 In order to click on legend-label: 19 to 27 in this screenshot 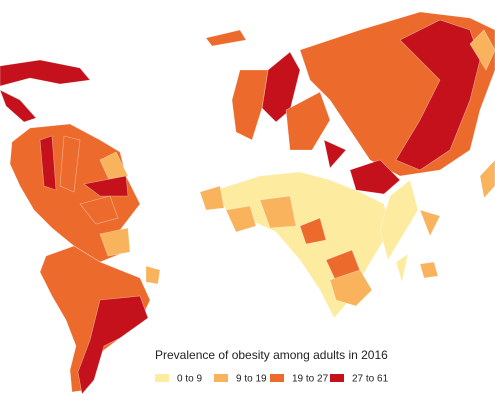, I will do `click(310, 379)`.